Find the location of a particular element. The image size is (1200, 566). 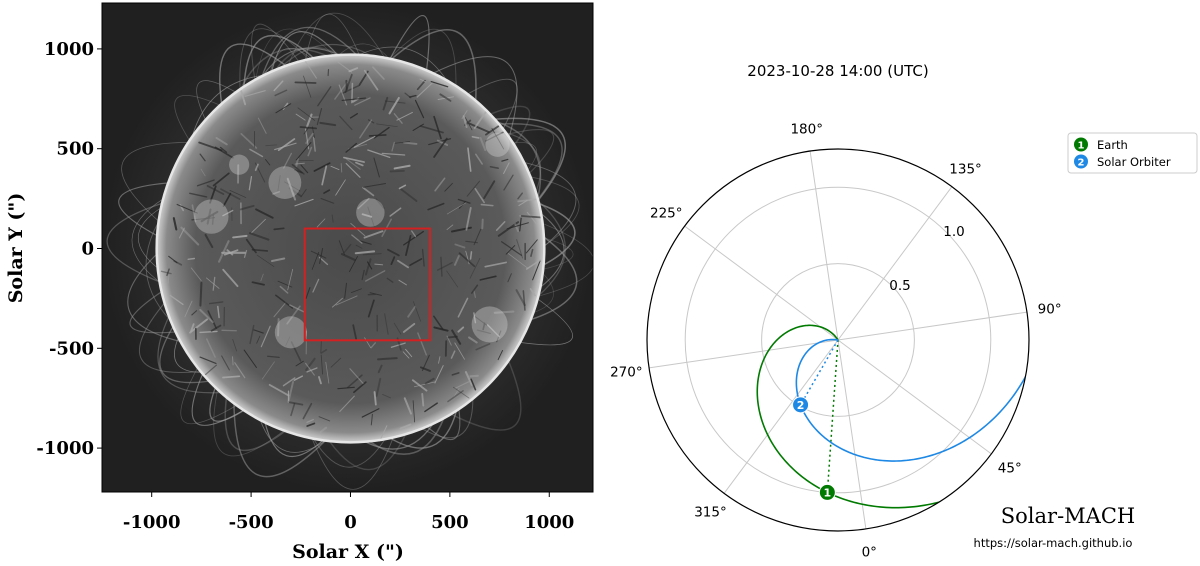

angle-tick-label: 135° is located at coordinates (965, 169).